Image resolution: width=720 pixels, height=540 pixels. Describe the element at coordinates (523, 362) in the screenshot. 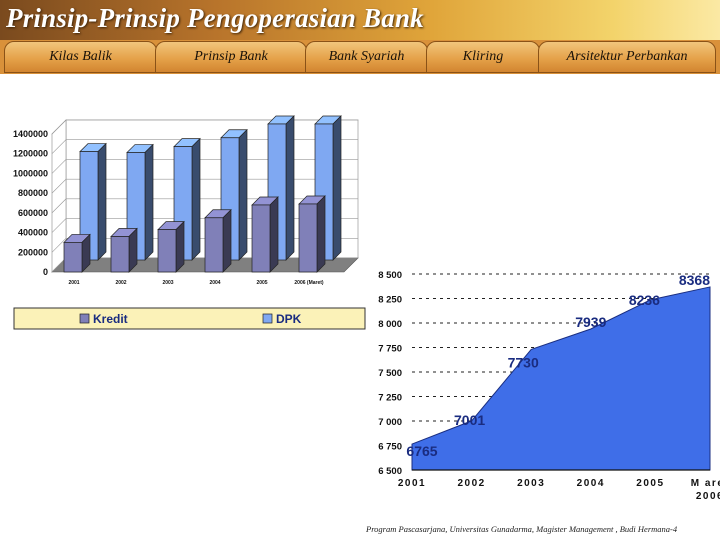

I see `data-label: 7730` at that location.